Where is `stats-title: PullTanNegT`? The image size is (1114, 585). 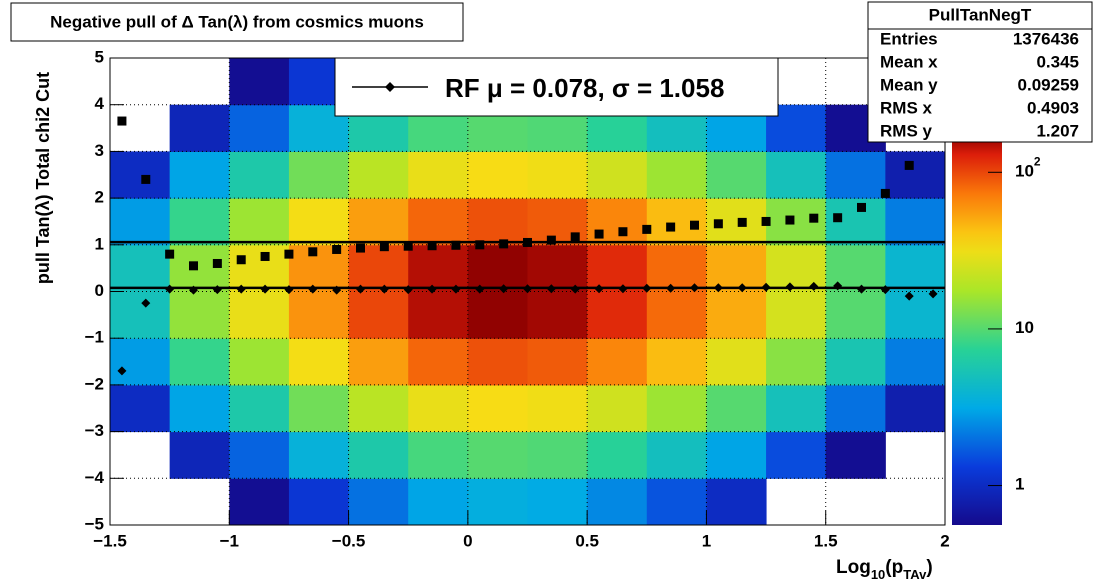
stats-title: PullTanNegT is located at coordinates (980, 14).